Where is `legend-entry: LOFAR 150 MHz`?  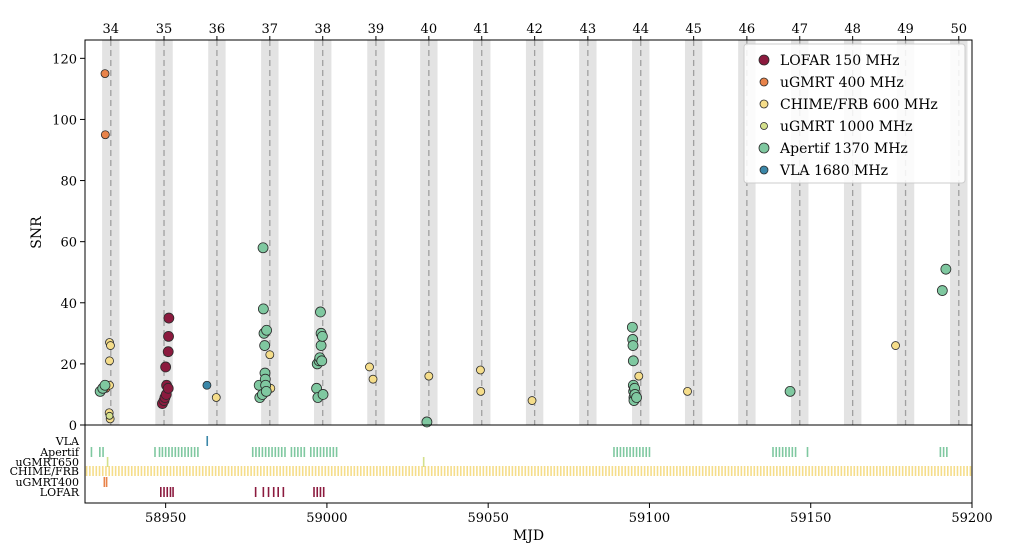 legend-entry: LOFAR 150 MHz is located at coordinates (839, 61).